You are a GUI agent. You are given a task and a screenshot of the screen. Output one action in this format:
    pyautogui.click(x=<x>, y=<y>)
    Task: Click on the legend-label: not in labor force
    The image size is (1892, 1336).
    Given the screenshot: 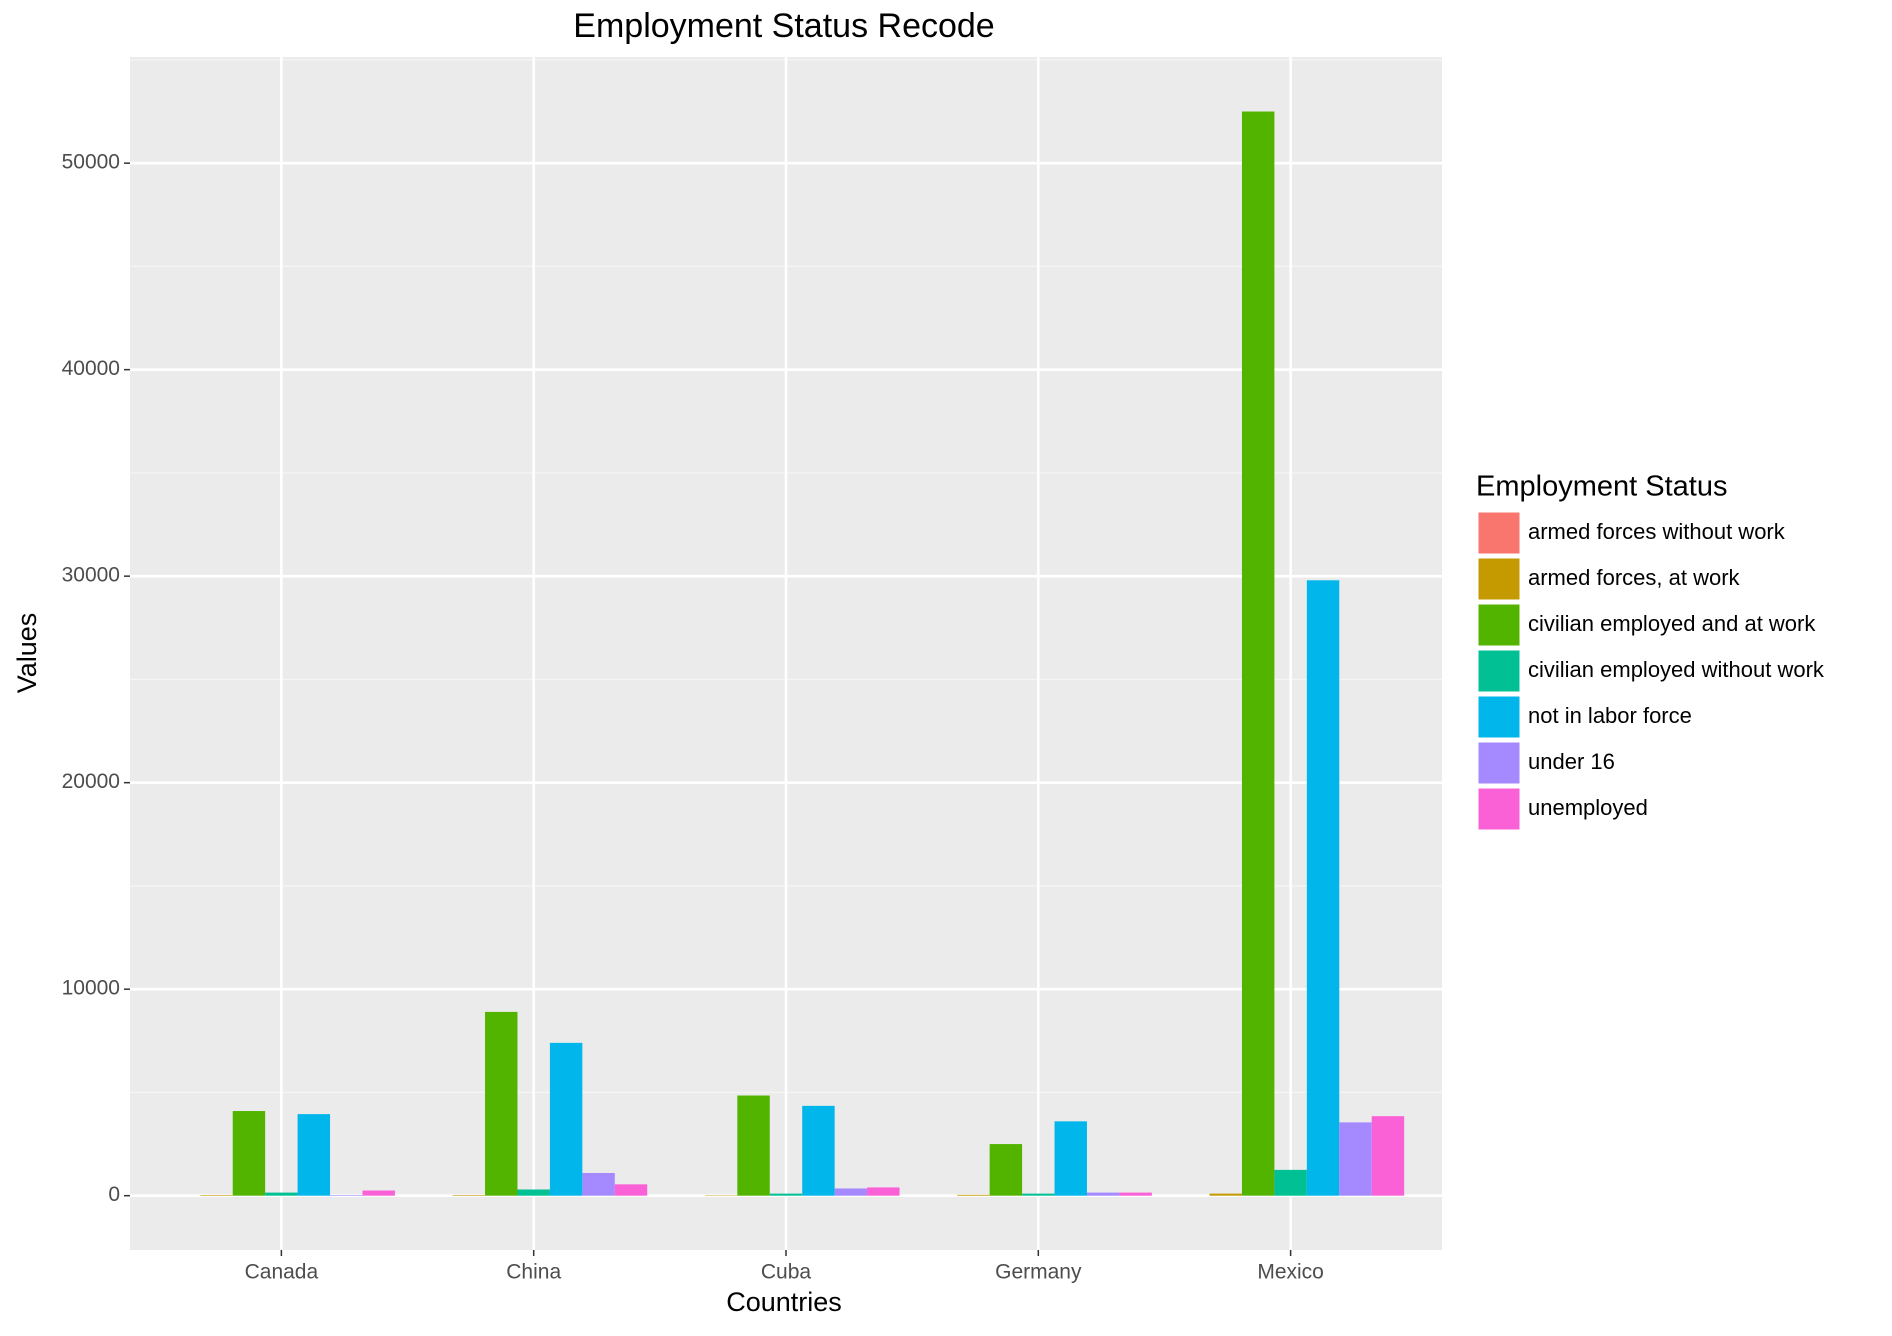 What is the action you would take?
    pyautogui.click(x=1610, y=715)
    